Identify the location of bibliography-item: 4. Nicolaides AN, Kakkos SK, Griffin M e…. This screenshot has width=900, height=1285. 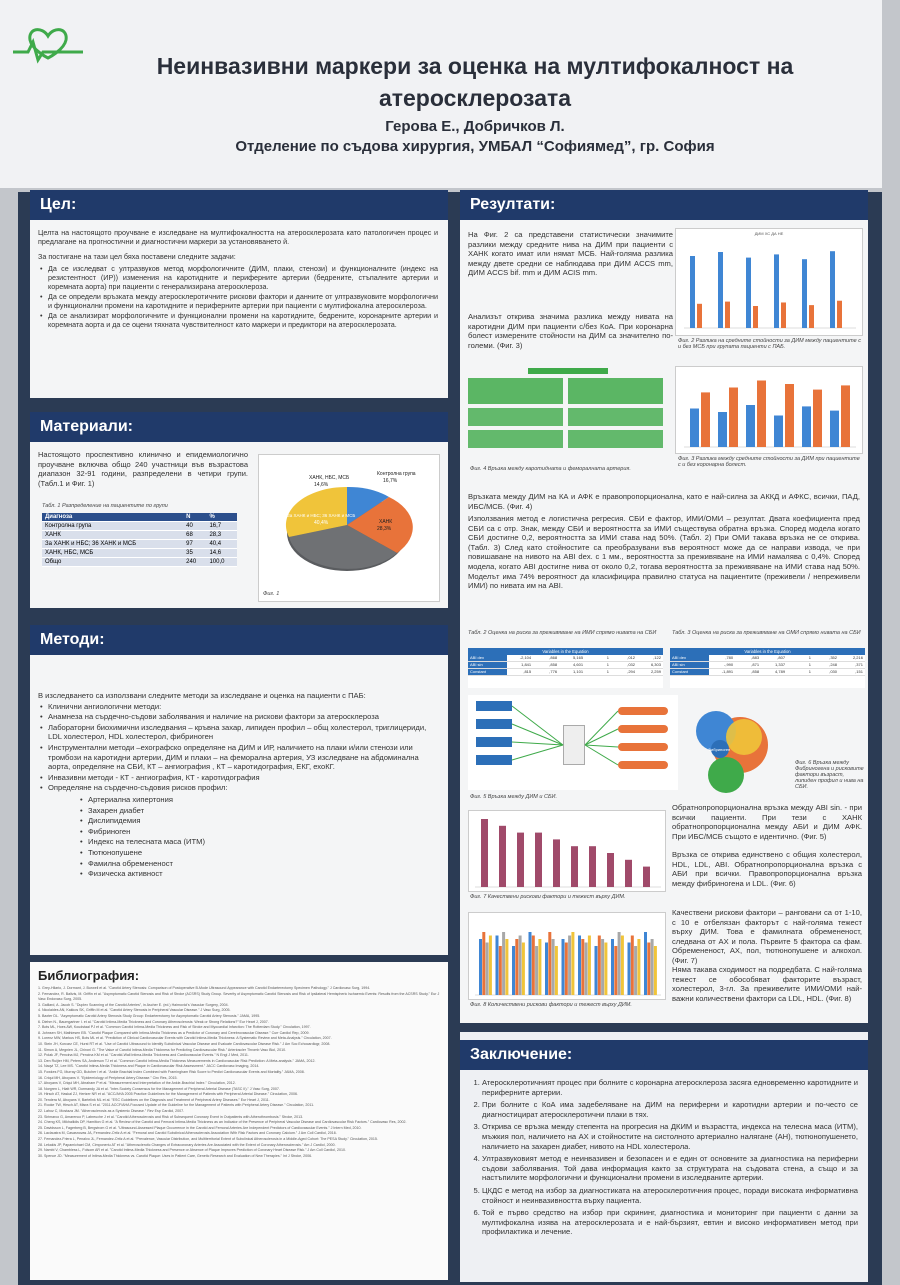
(134, 1010).